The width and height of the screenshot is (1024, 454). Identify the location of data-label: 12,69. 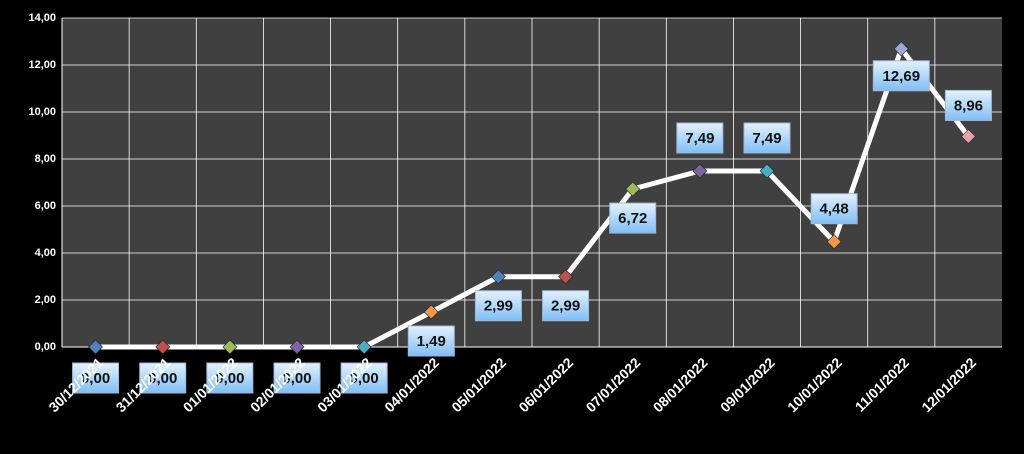
(902, 76).